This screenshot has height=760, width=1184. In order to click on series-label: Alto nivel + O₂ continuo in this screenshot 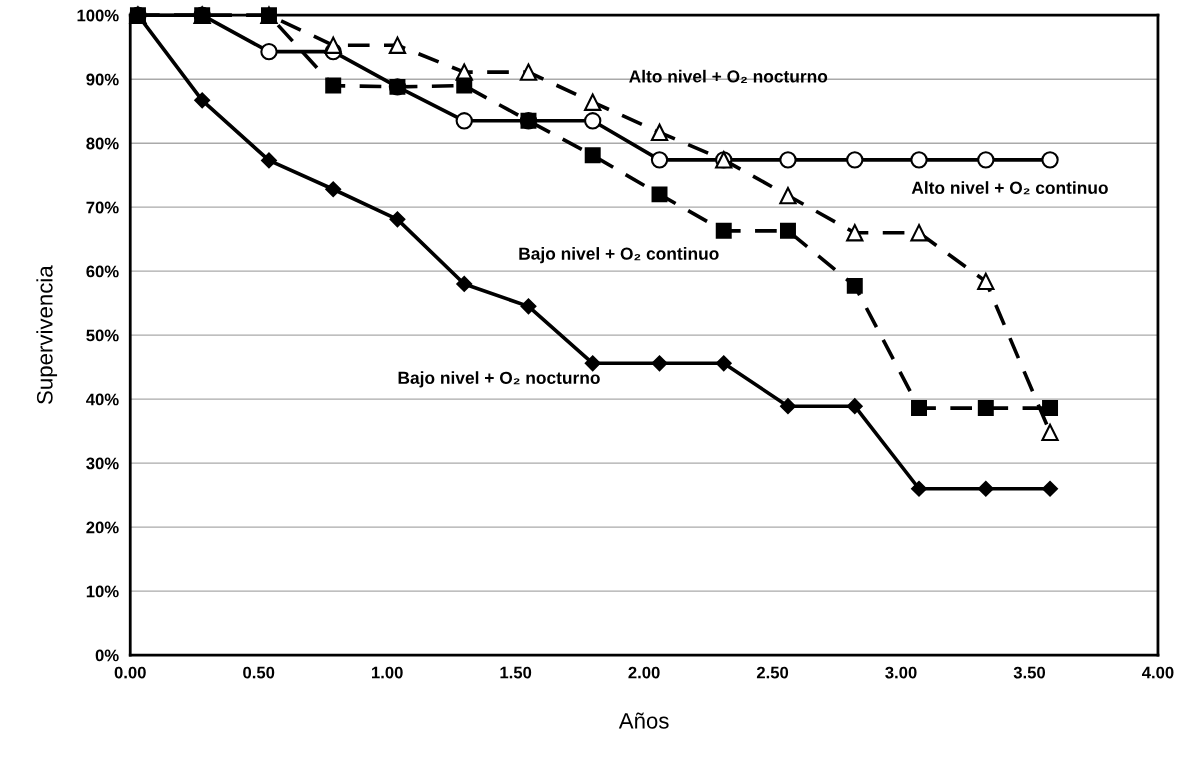, I will do `click(1009, 188)`.